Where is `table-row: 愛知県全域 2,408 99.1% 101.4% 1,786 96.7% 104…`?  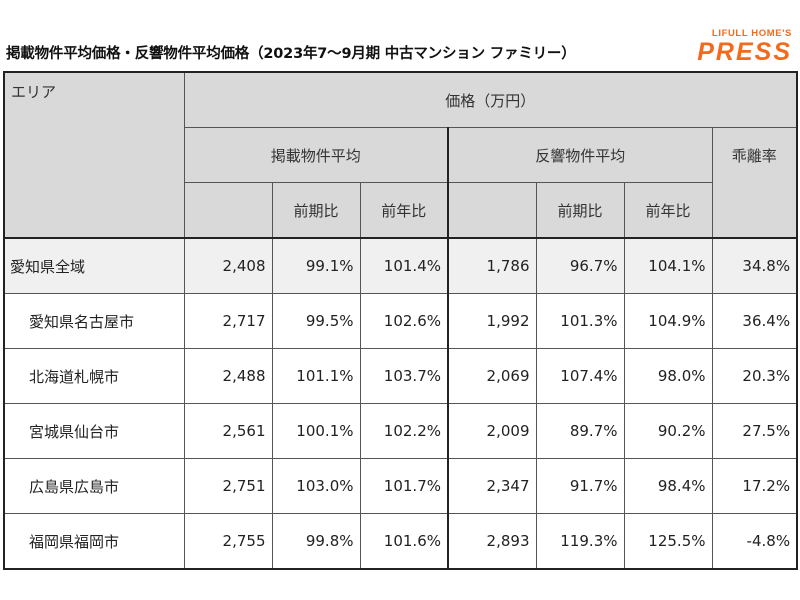 table-row: 愛知県全域 2,408 99.1% 101.4% 1,786 96.7% 104… is located at coordinates (401, 265).